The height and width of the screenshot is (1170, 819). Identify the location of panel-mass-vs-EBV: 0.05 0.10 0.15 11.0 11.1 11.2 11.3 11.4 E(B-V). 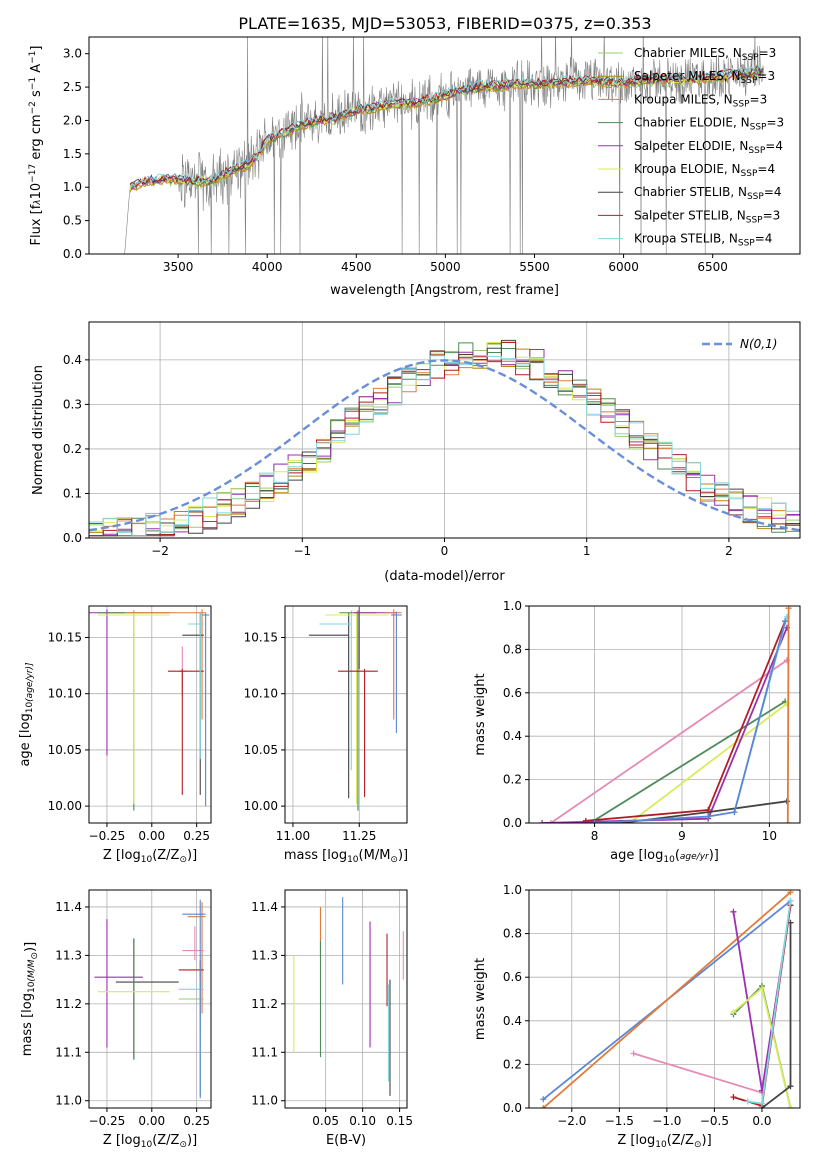
(332, 1018).